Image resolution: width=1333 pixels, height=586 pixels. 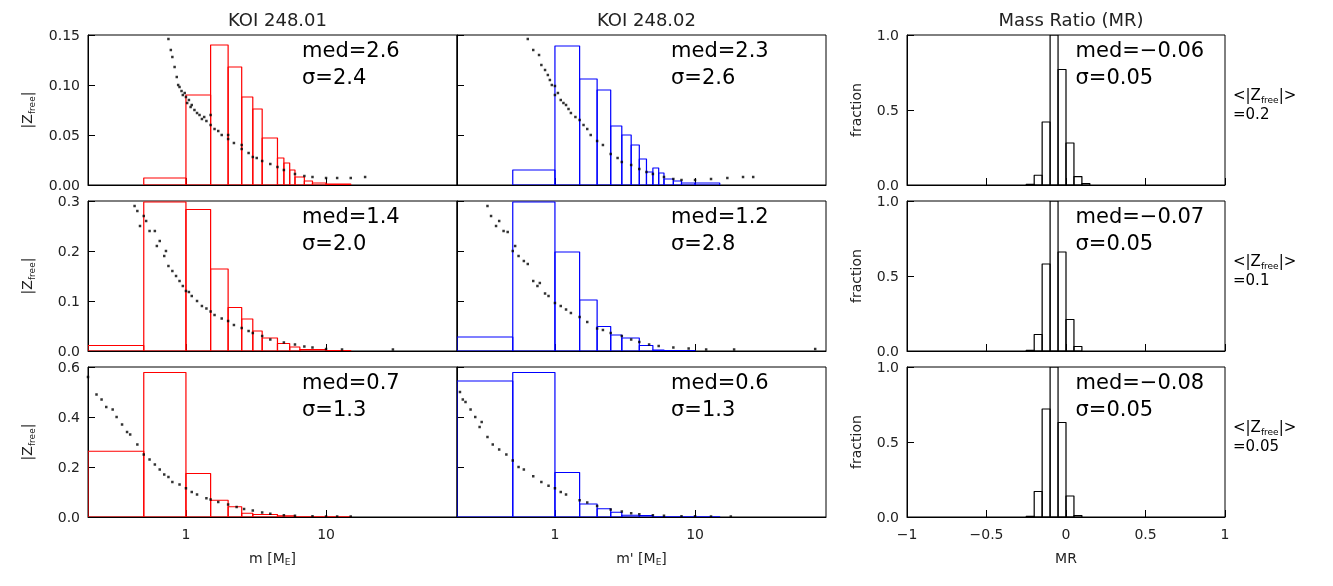 What do you see at coordinates (68, 301) in the screenshot?
I see `y-tick-label: 0.1` at bounding box center [68, 301].